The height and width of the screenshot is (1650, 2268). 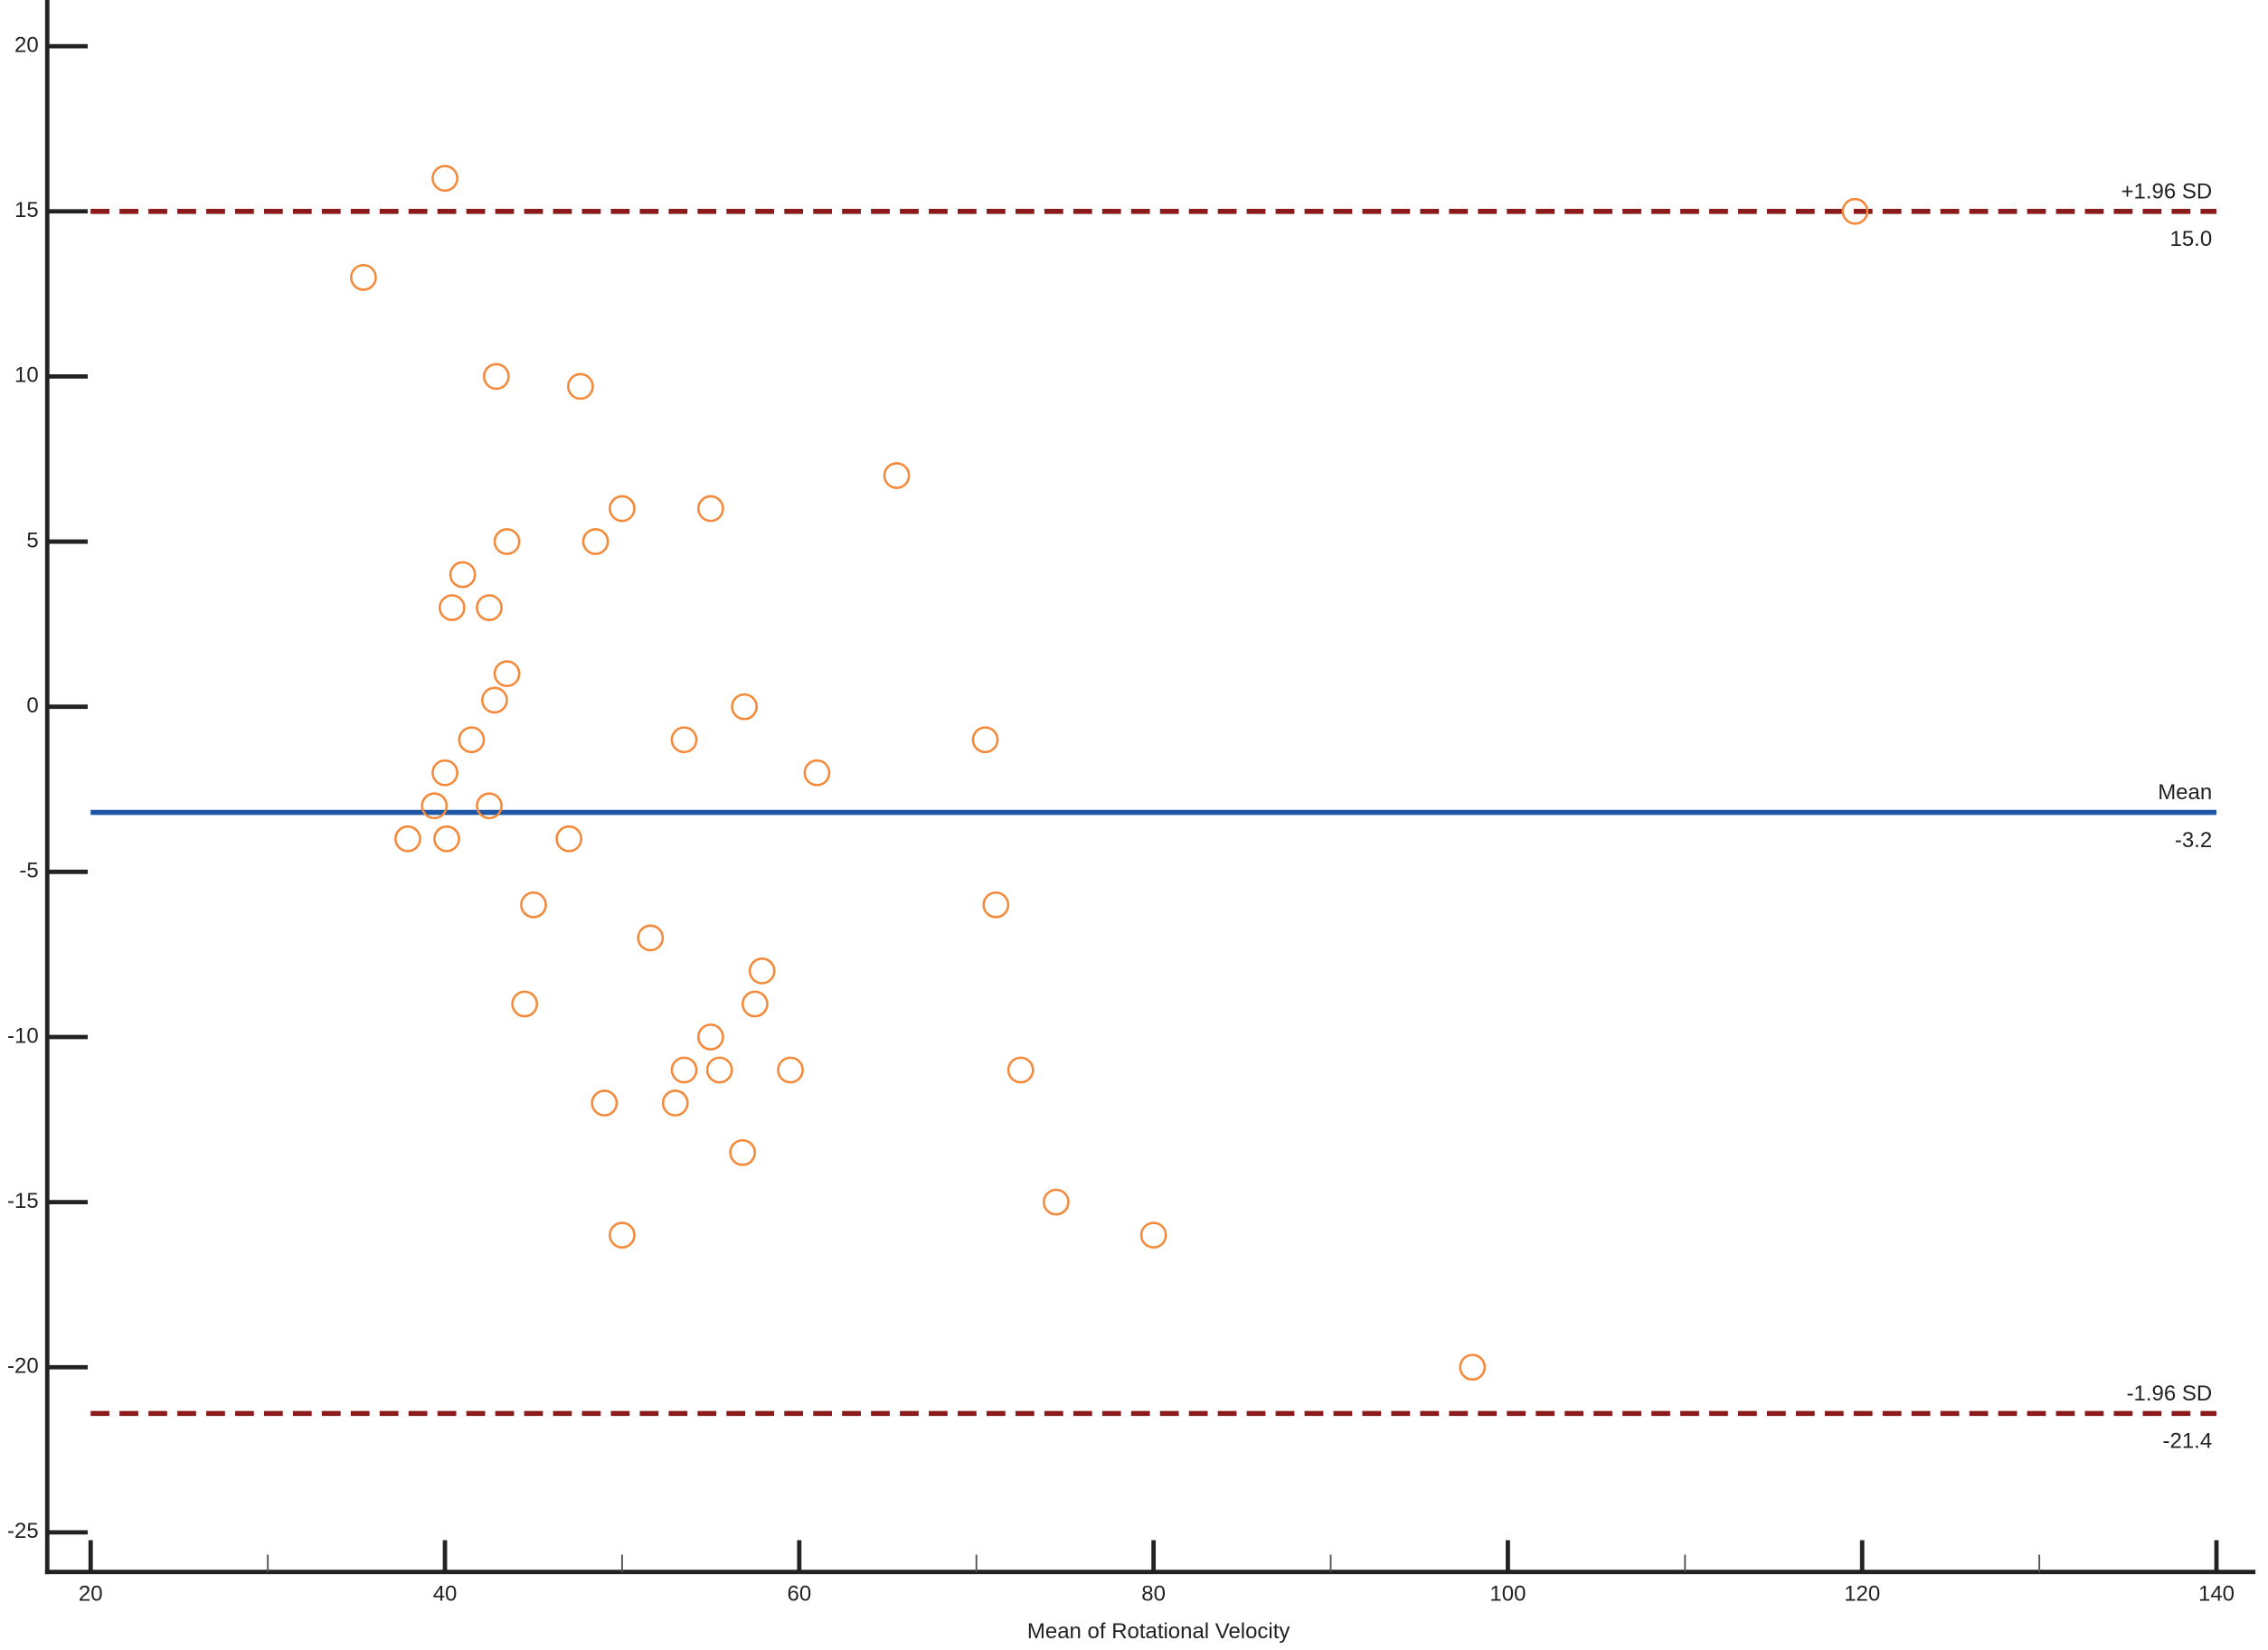 What do you see at coordinates (1153, 1594) in the screenshot?
I see `x-tick-label: 80` at bounding box center [1153, 1594].